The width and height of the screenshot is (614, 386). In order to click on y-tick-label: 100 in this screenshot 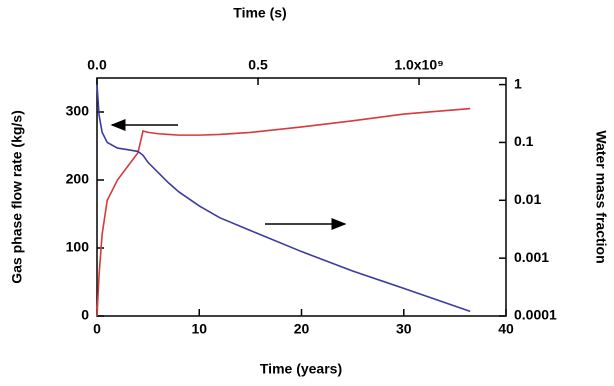, I will do `click(78, 247)`.